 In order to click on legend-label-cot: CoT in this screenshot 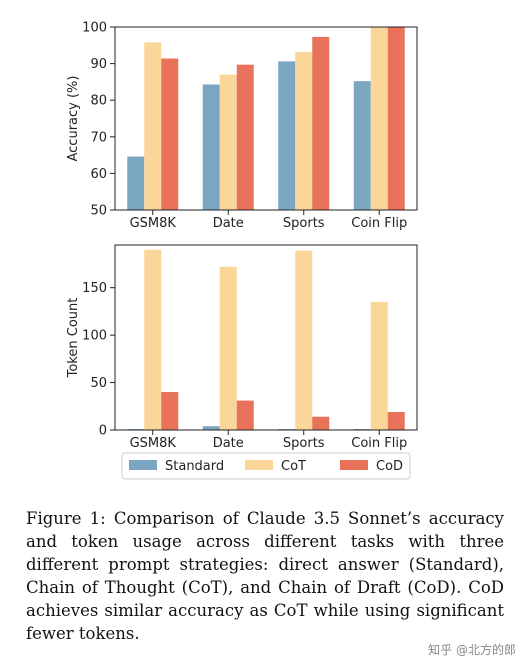, I will do `click(293, 466)`.